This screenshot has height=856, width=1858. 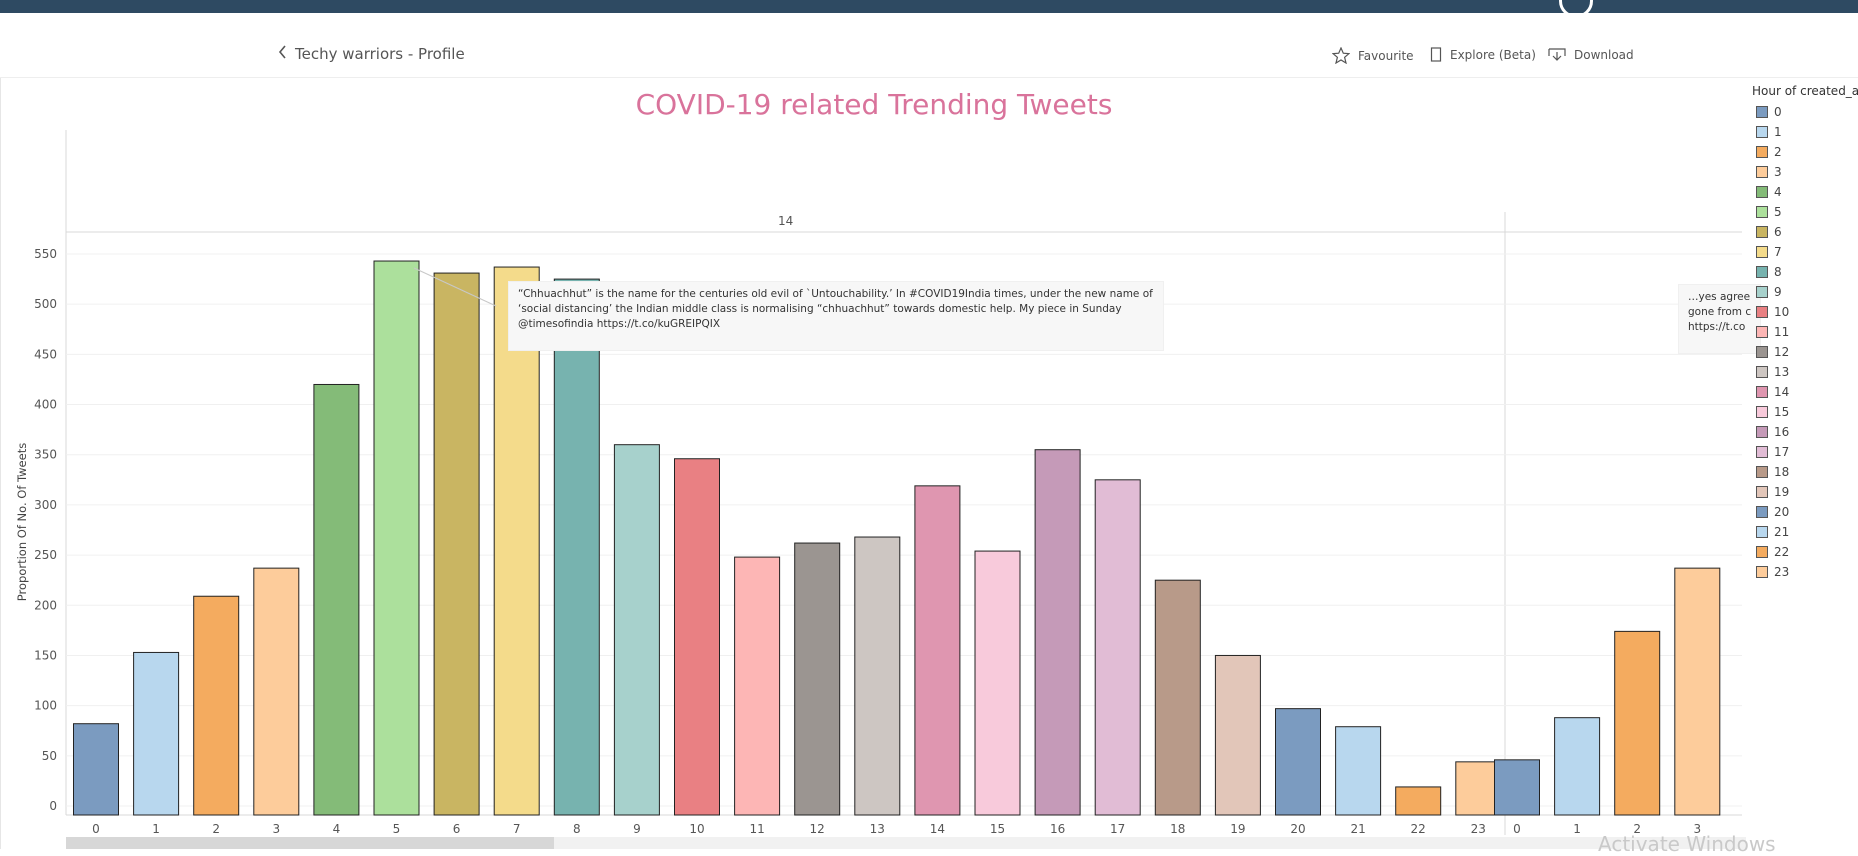 What do you see at coordinates (1697, 829) in the screenshot?
I see `x-tick-label: 3` at bounding box center [1697, 829].